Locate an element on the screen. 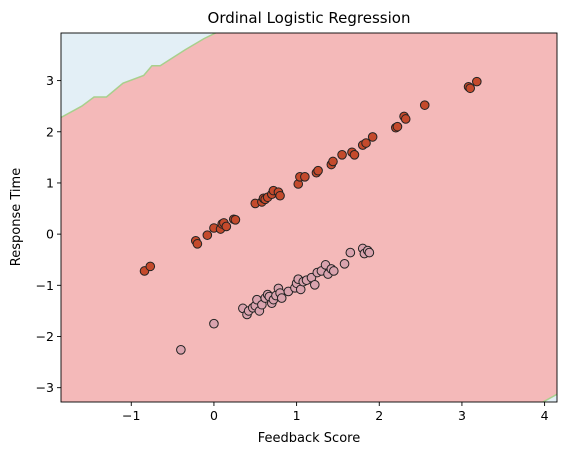 The height and width of the screenshot is (455, 565). y-tick-label: −3 is located at coordinates (45, 387).